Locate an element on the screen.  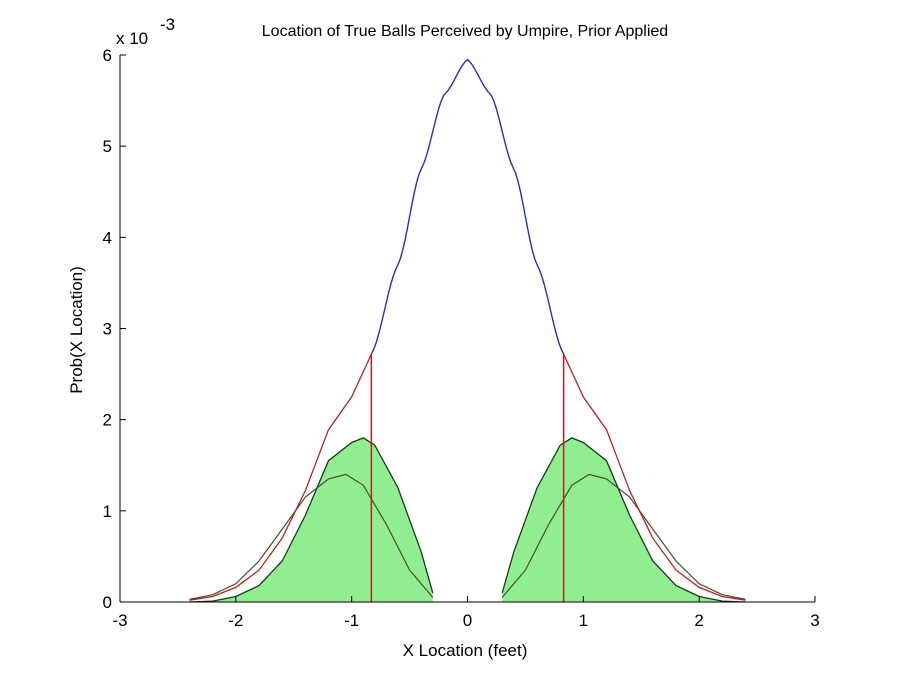
y-tick-label: 5 is located at coordinates (107, 146).